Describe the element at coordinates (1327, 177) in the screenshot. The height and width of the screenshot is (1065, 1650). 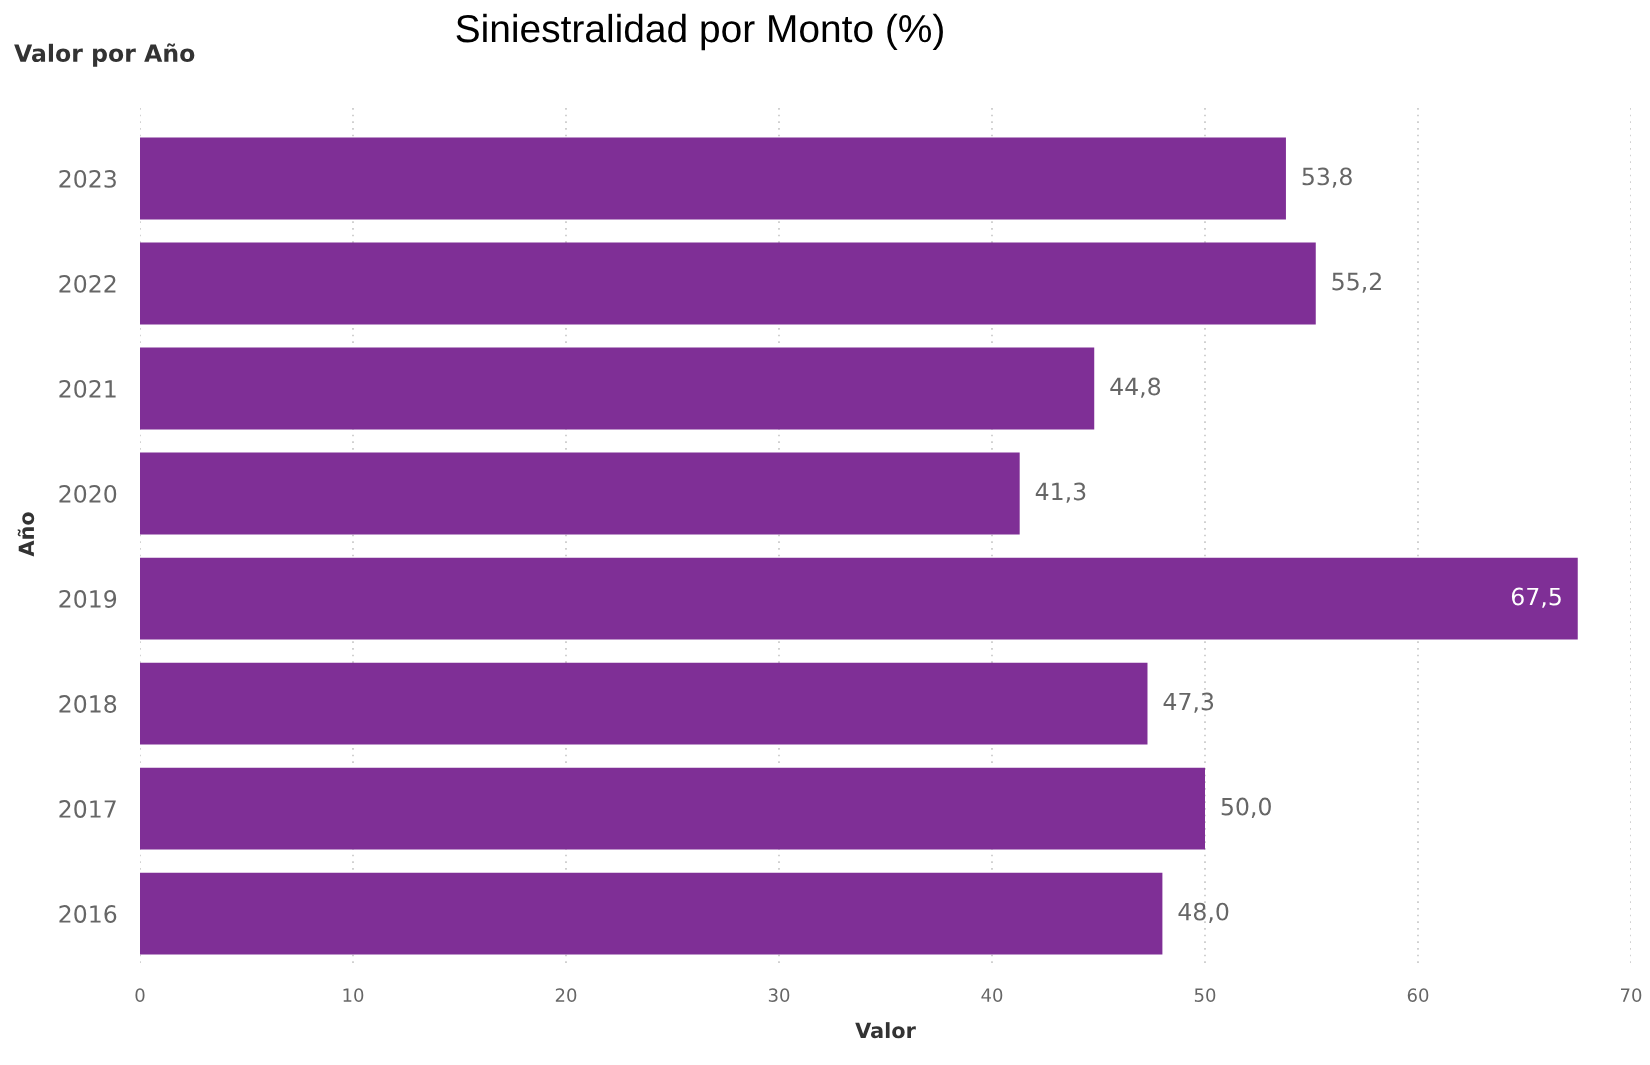
I see `data-label: 53,8` at that location.